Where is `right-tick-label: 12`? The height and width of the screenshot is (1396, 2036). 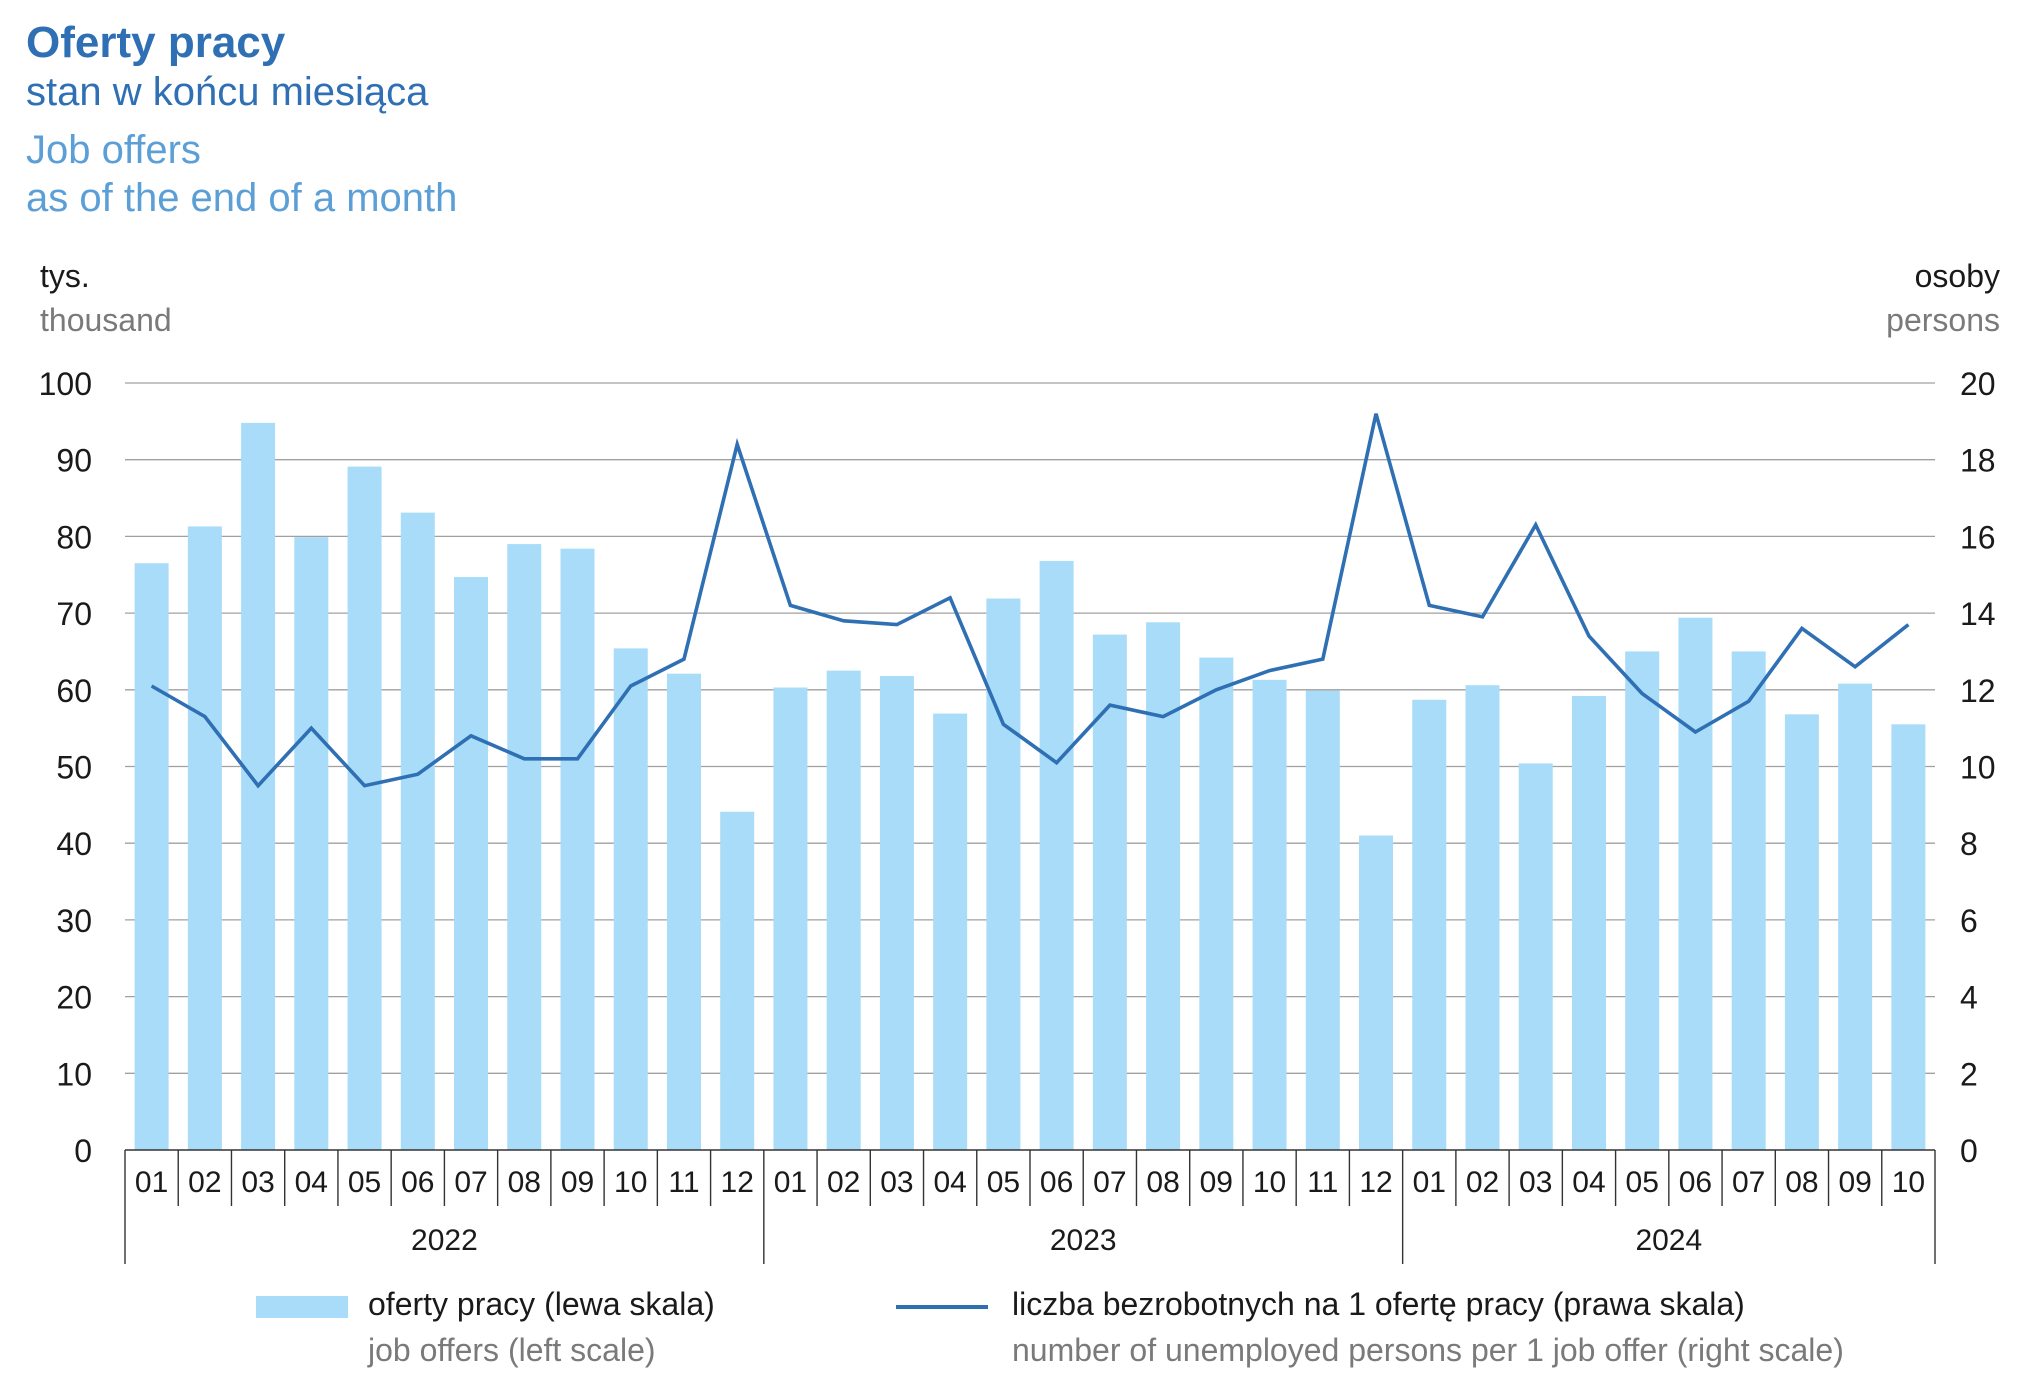 right-tick-label: 12 is located at coordinates (1978, 691).